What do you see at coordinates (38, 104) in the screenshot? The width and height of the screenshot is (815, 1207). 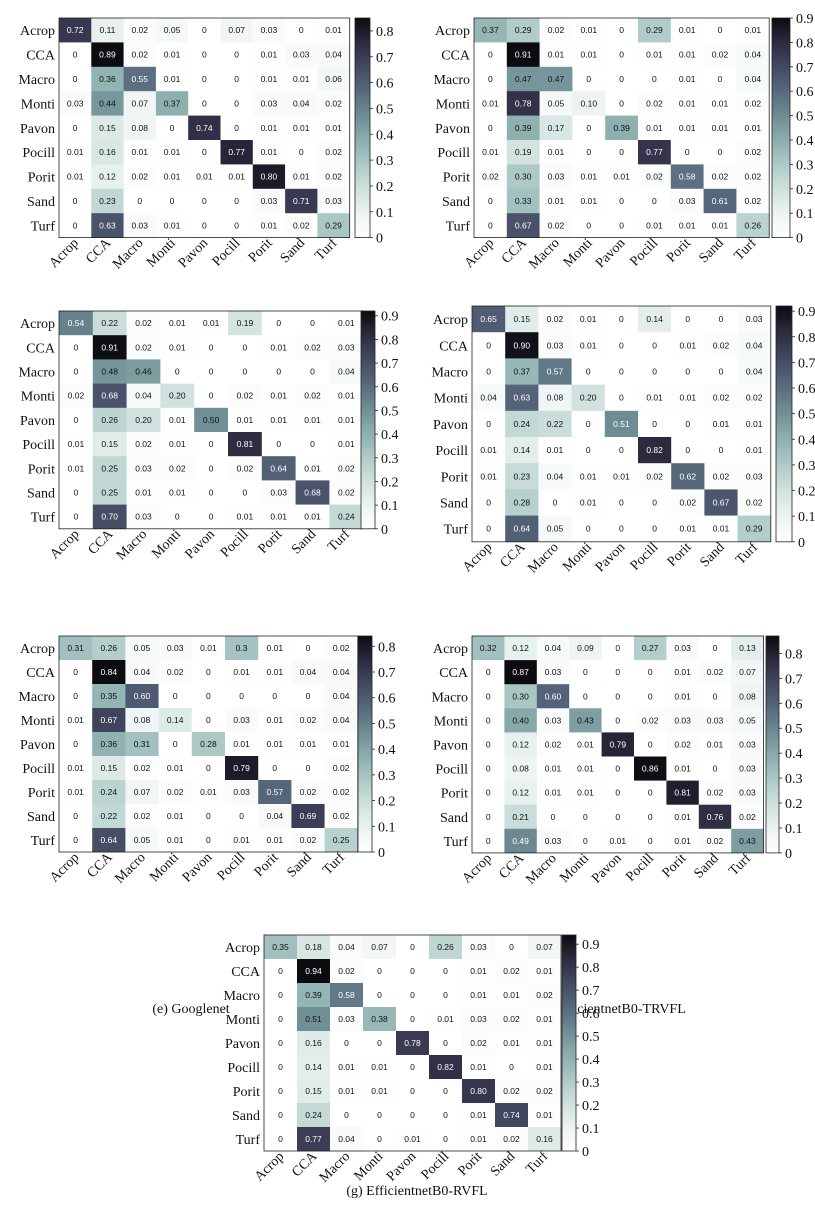 I see `row-label: Monti` at bounding box center [38, 104].